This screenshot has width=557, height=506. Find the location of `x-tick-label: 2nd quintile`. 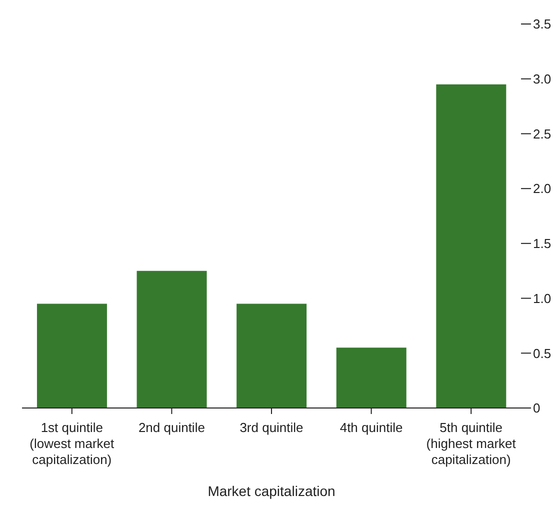

x-tick-label: 2nd quintile is located at coordinates (171, 427).